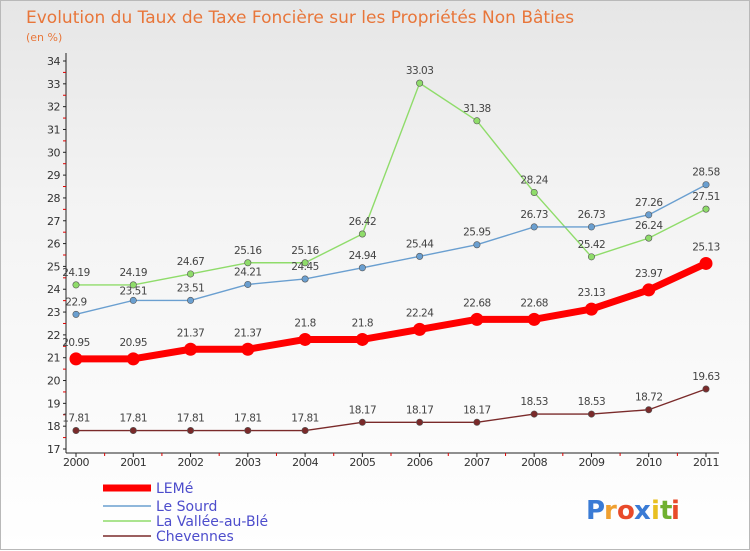  What do you see at coordinates (420, 244) in the screenshot?
I see `data-label: 25.44` at bounding box center [420, 244].